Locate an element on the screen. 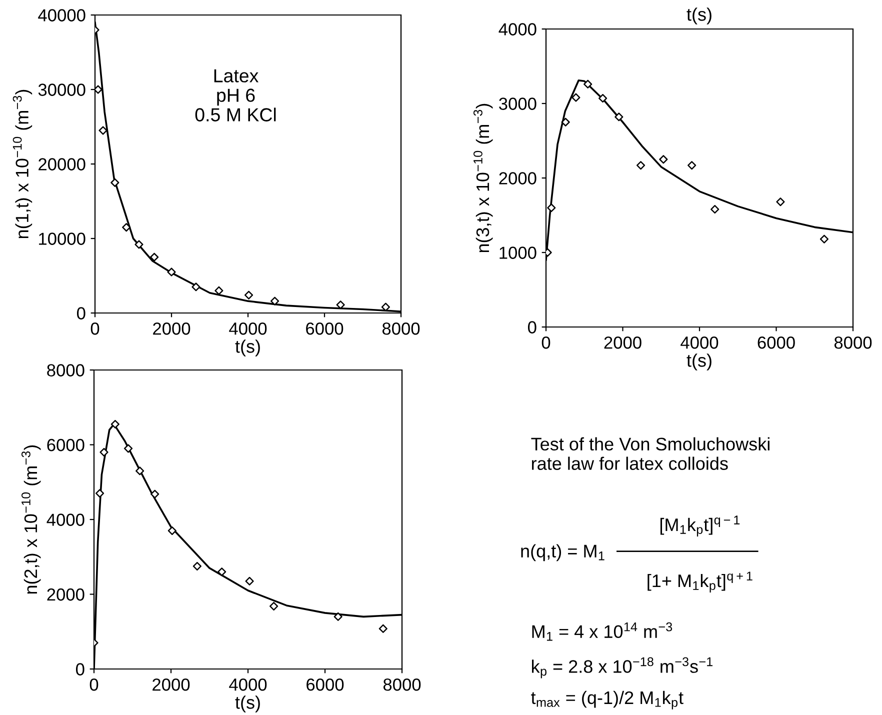 This screenshot has height=715, width=882. y-tick-label: 8000 is located at coordinates (65, 370).